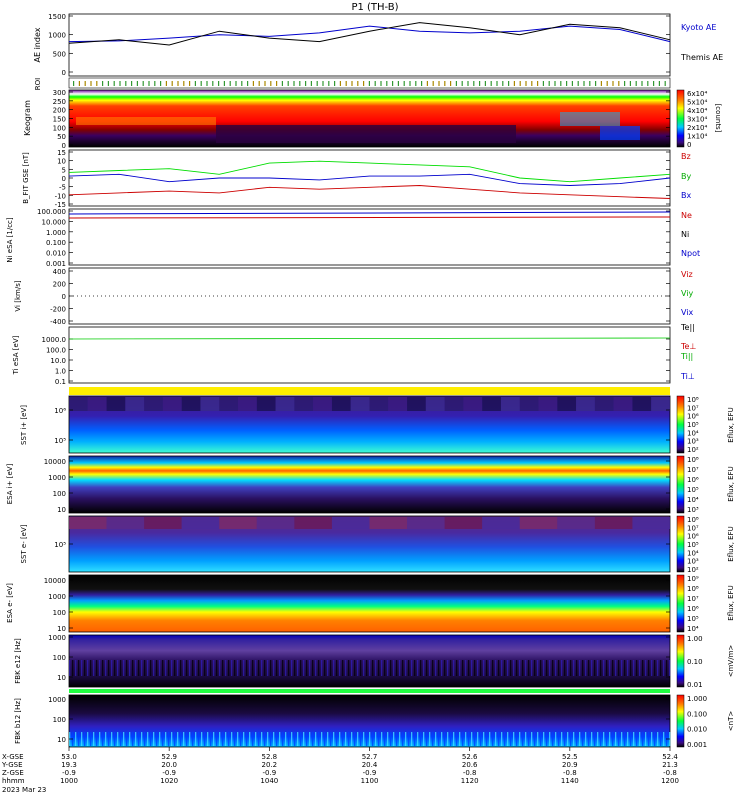  What do you see at coordinates (695, 685) in the screenshot?
I see `fbk-e-cbar-tick: 0.01` at bounding box center [695, 685].